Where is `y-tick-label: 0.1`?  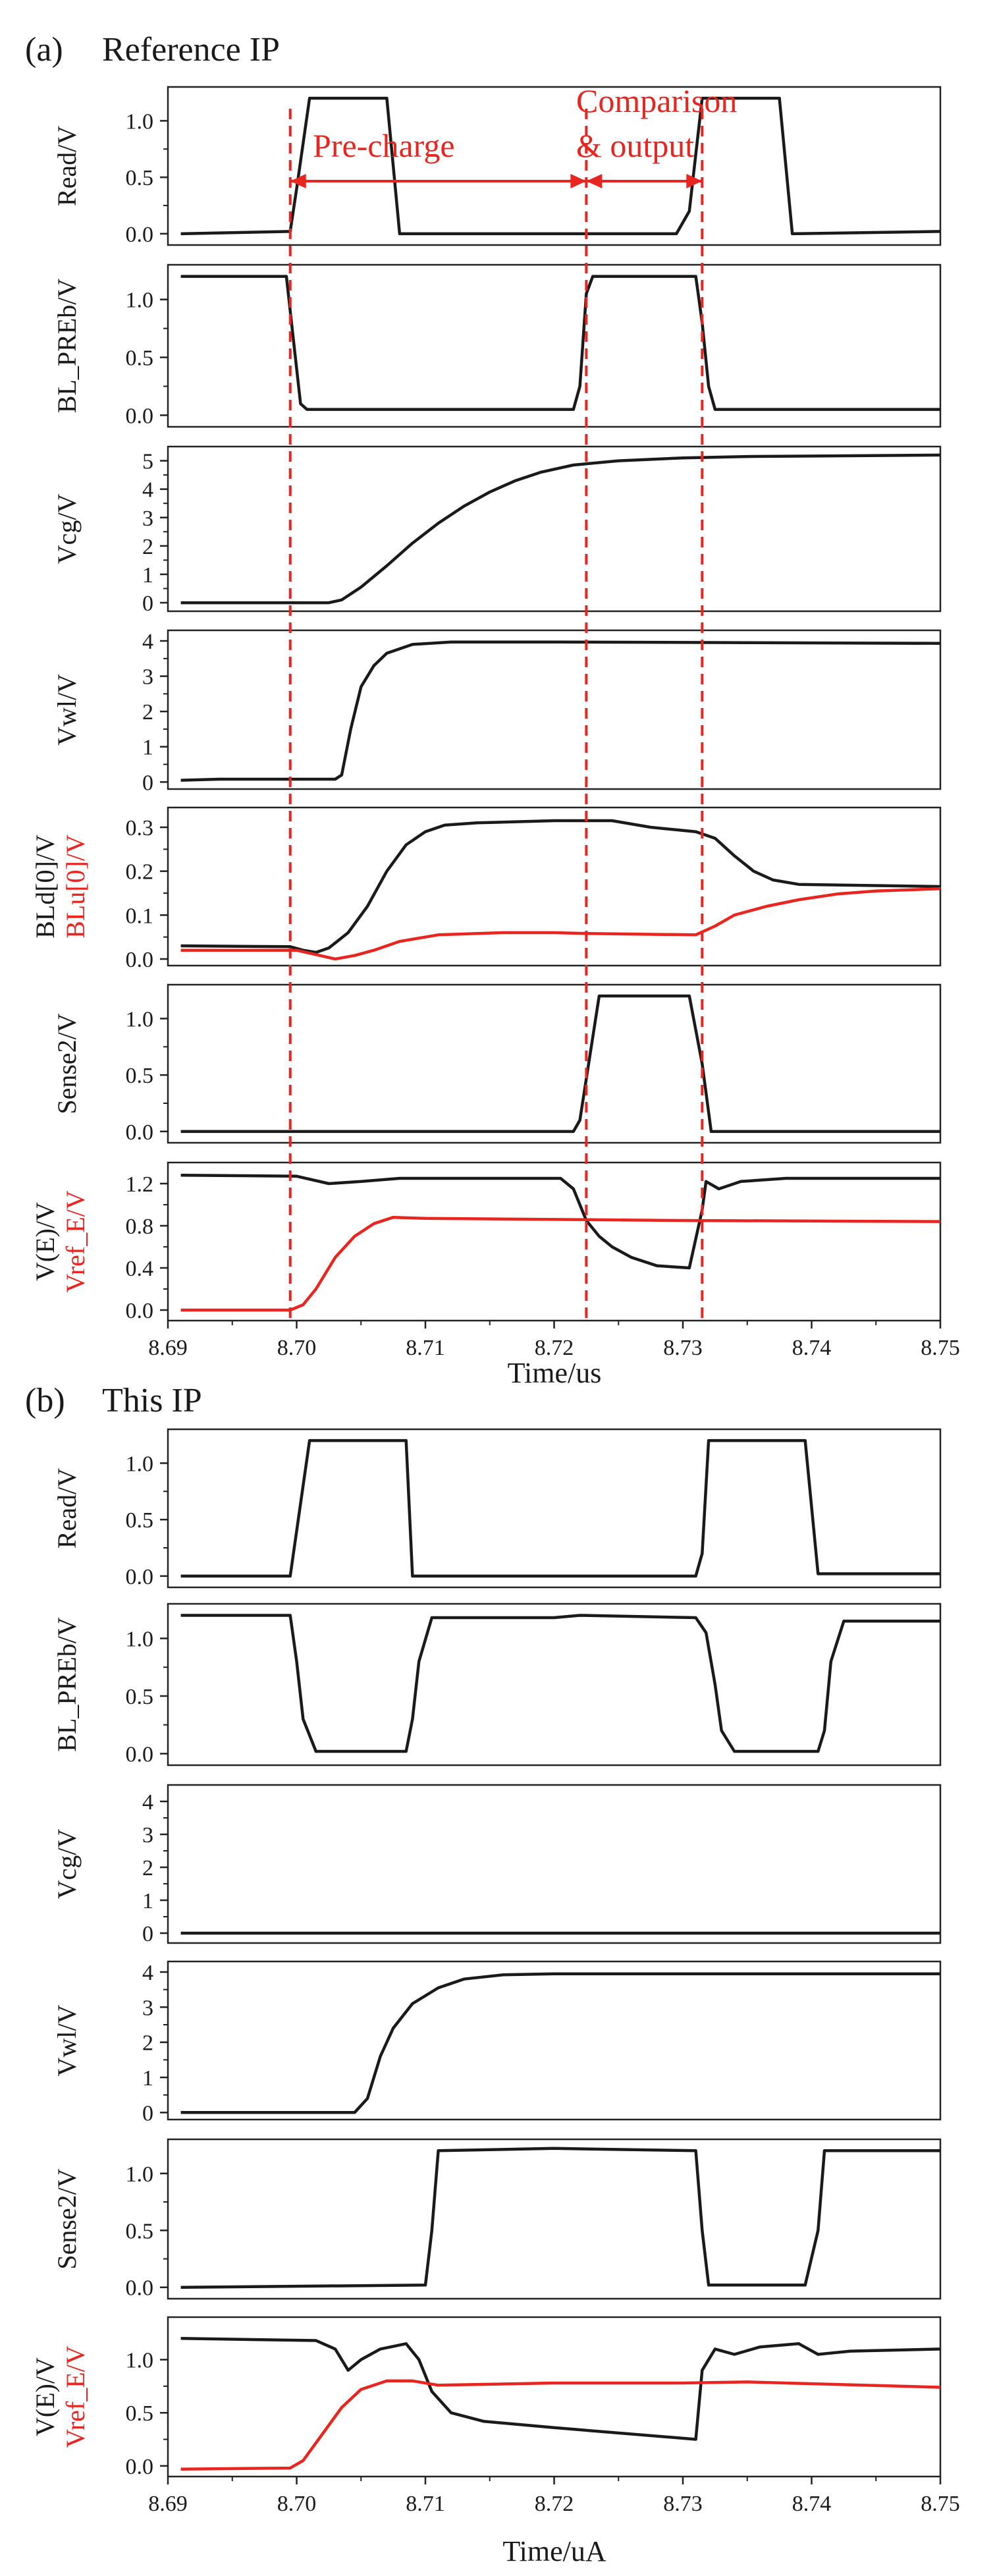
y-tick-label: 0.1 is located at coordinates (140, 916).